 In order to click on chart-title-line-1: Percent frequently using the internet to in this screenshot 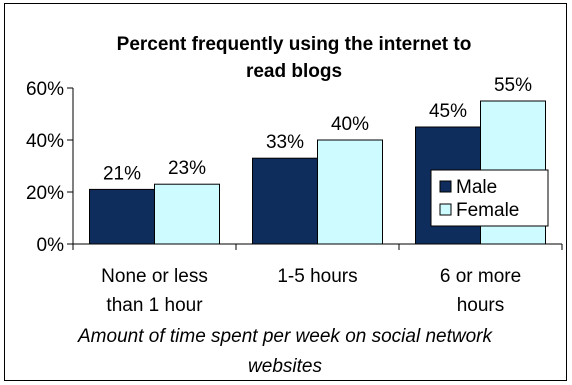, I will do `click(294, 44)`.